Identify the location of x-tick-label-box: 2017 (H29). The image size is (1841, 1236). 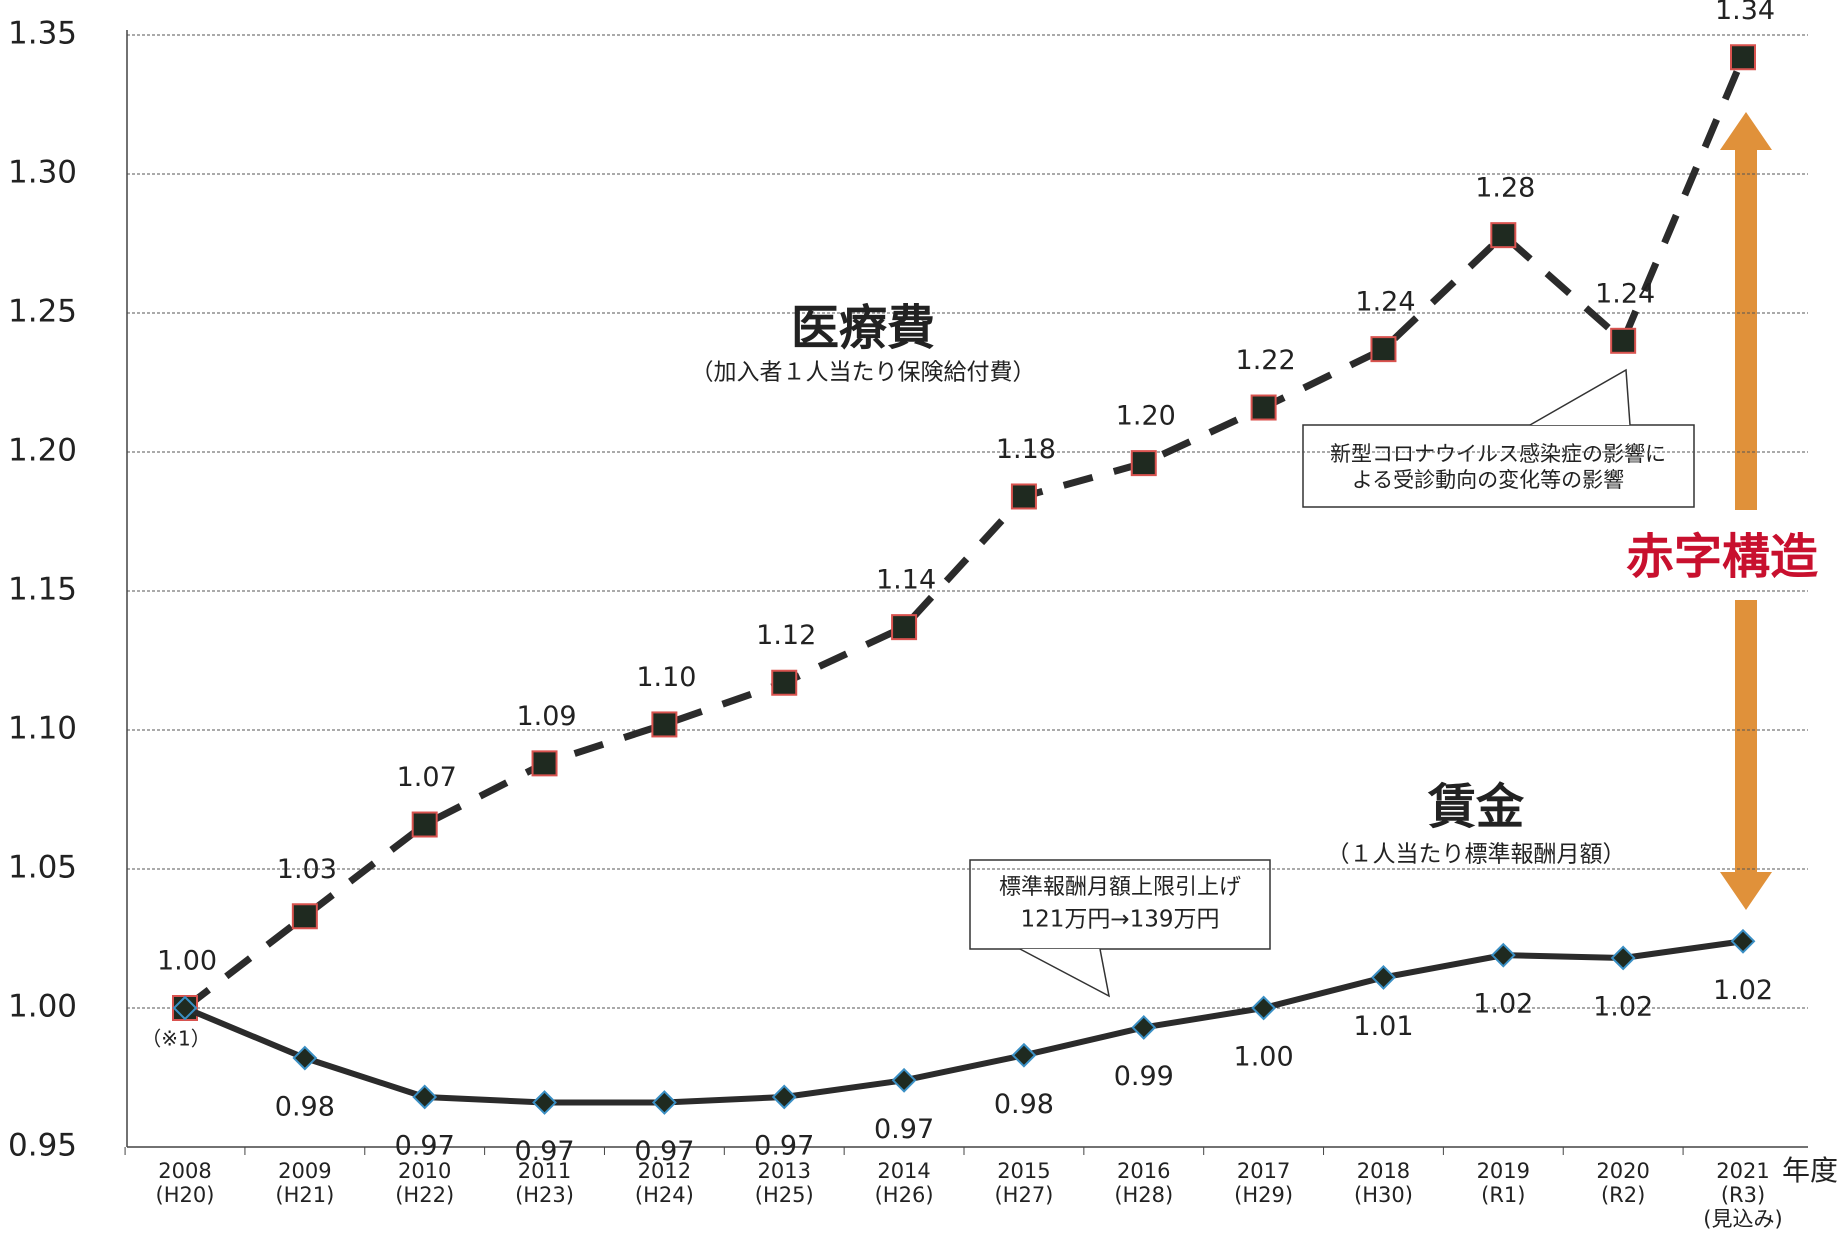
(1263, 1183).